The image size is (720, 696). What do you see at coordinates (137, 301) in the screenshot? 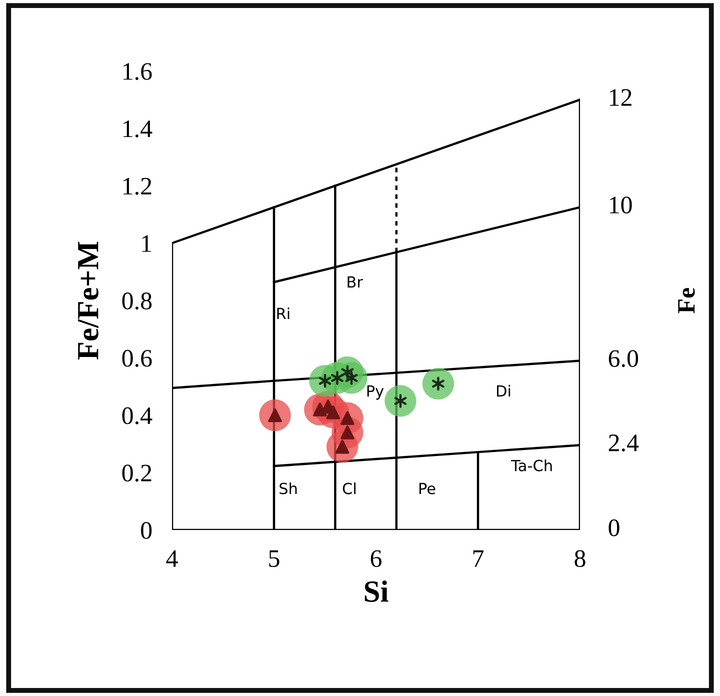
I see `y-tick-label: 0.8` at bounding box center [137, 301].